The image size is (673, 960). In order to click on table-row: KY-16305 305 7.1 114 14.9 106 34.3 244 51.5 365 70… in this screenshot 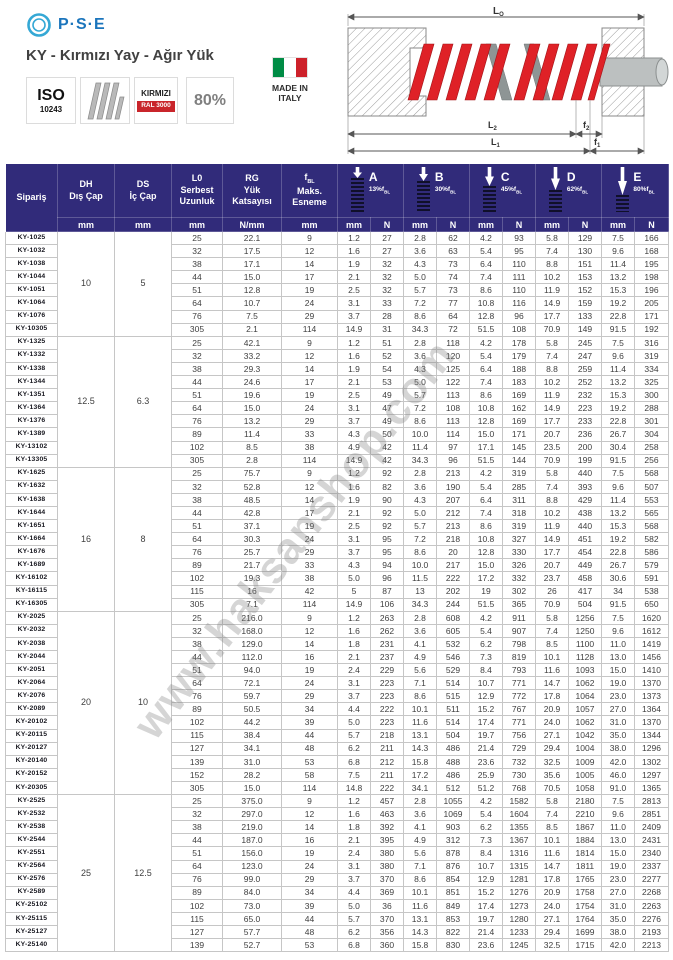, I will do `click(337, 604)`.